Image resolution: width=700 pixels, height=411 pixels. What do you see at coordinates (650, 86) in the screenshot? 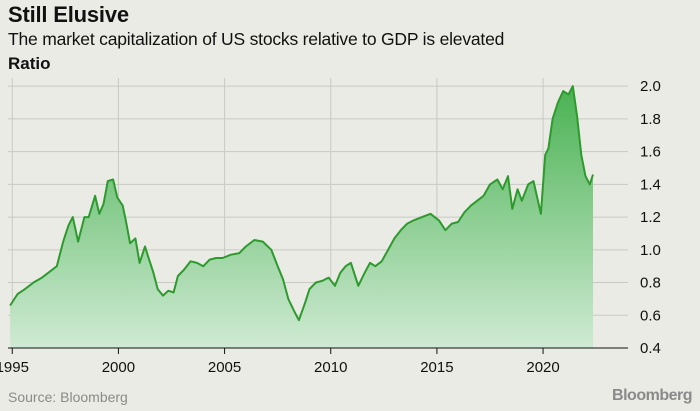
I see `y-tick-label: 2.0` at bounding box center [650, 86].